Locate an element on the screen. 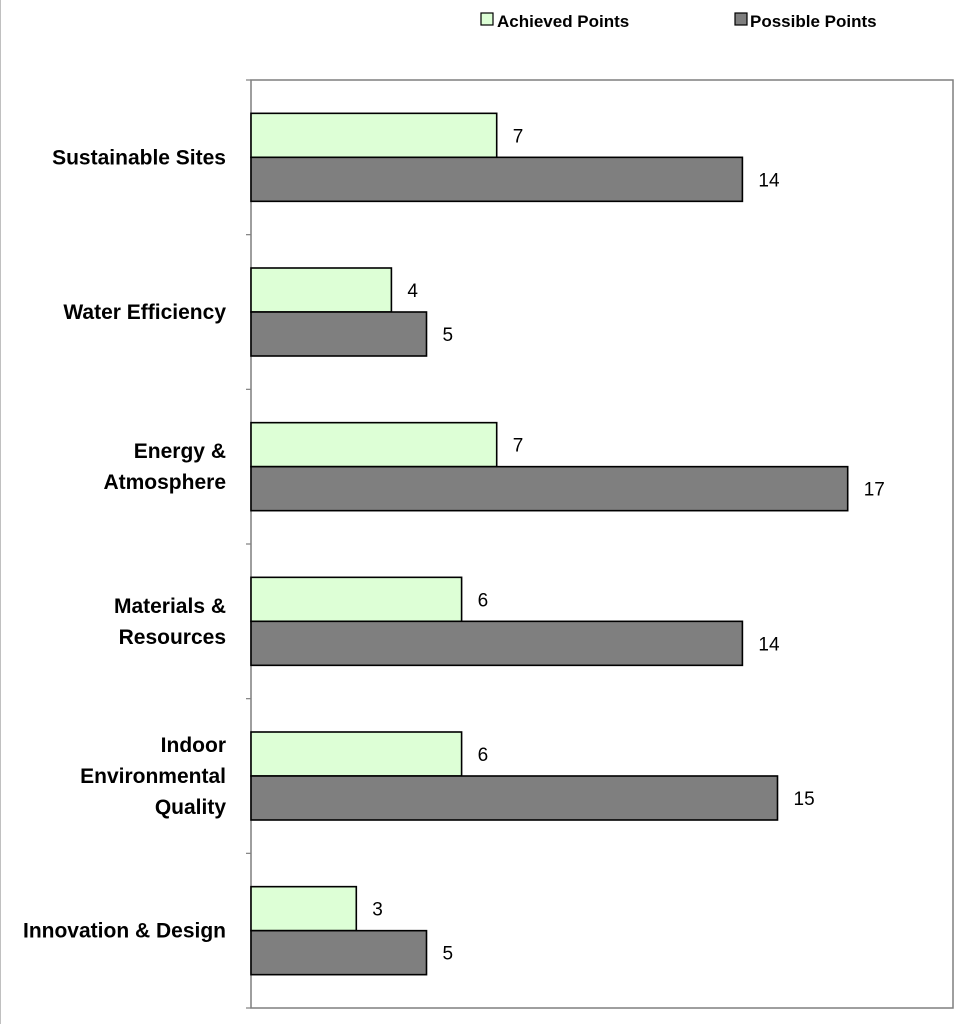 Image resolution: width=960 pixels, height=1024 pixels. data-label: 4 is located at coordinates (412, 291).